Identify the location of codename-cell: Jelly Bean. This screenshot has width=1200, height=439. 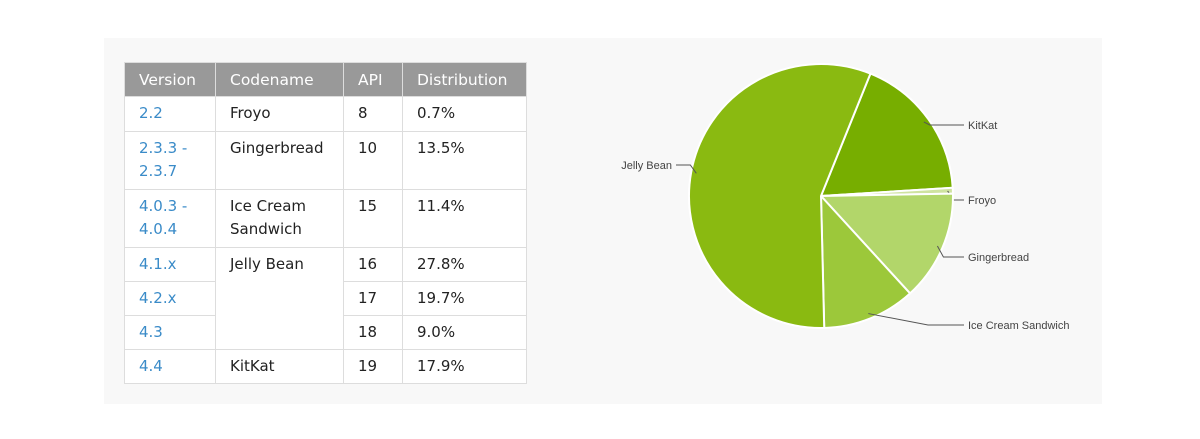
(279, 264).